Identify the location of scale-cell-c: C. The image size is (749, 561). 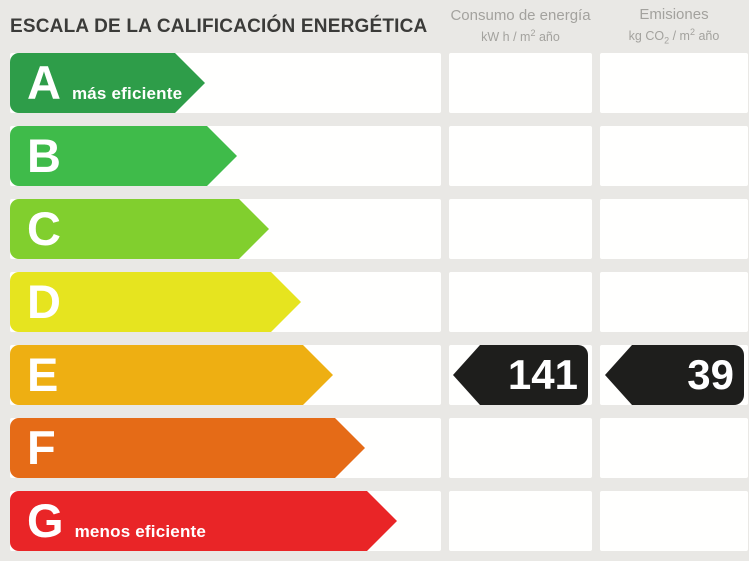
(225, 229).